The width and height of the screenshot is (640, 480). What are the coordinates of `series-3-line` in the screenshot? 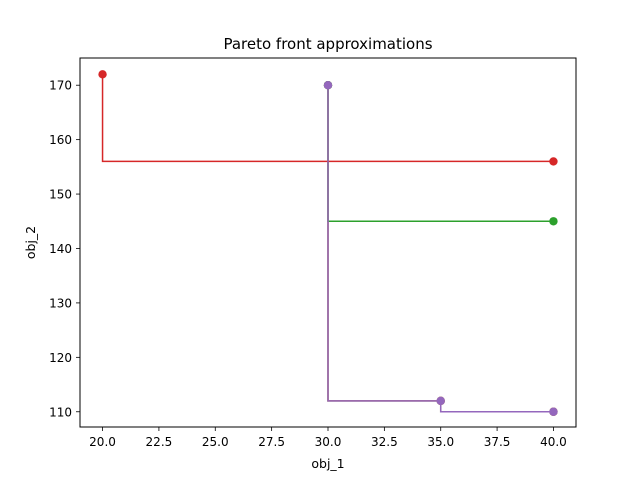 It's located at (440, 154).